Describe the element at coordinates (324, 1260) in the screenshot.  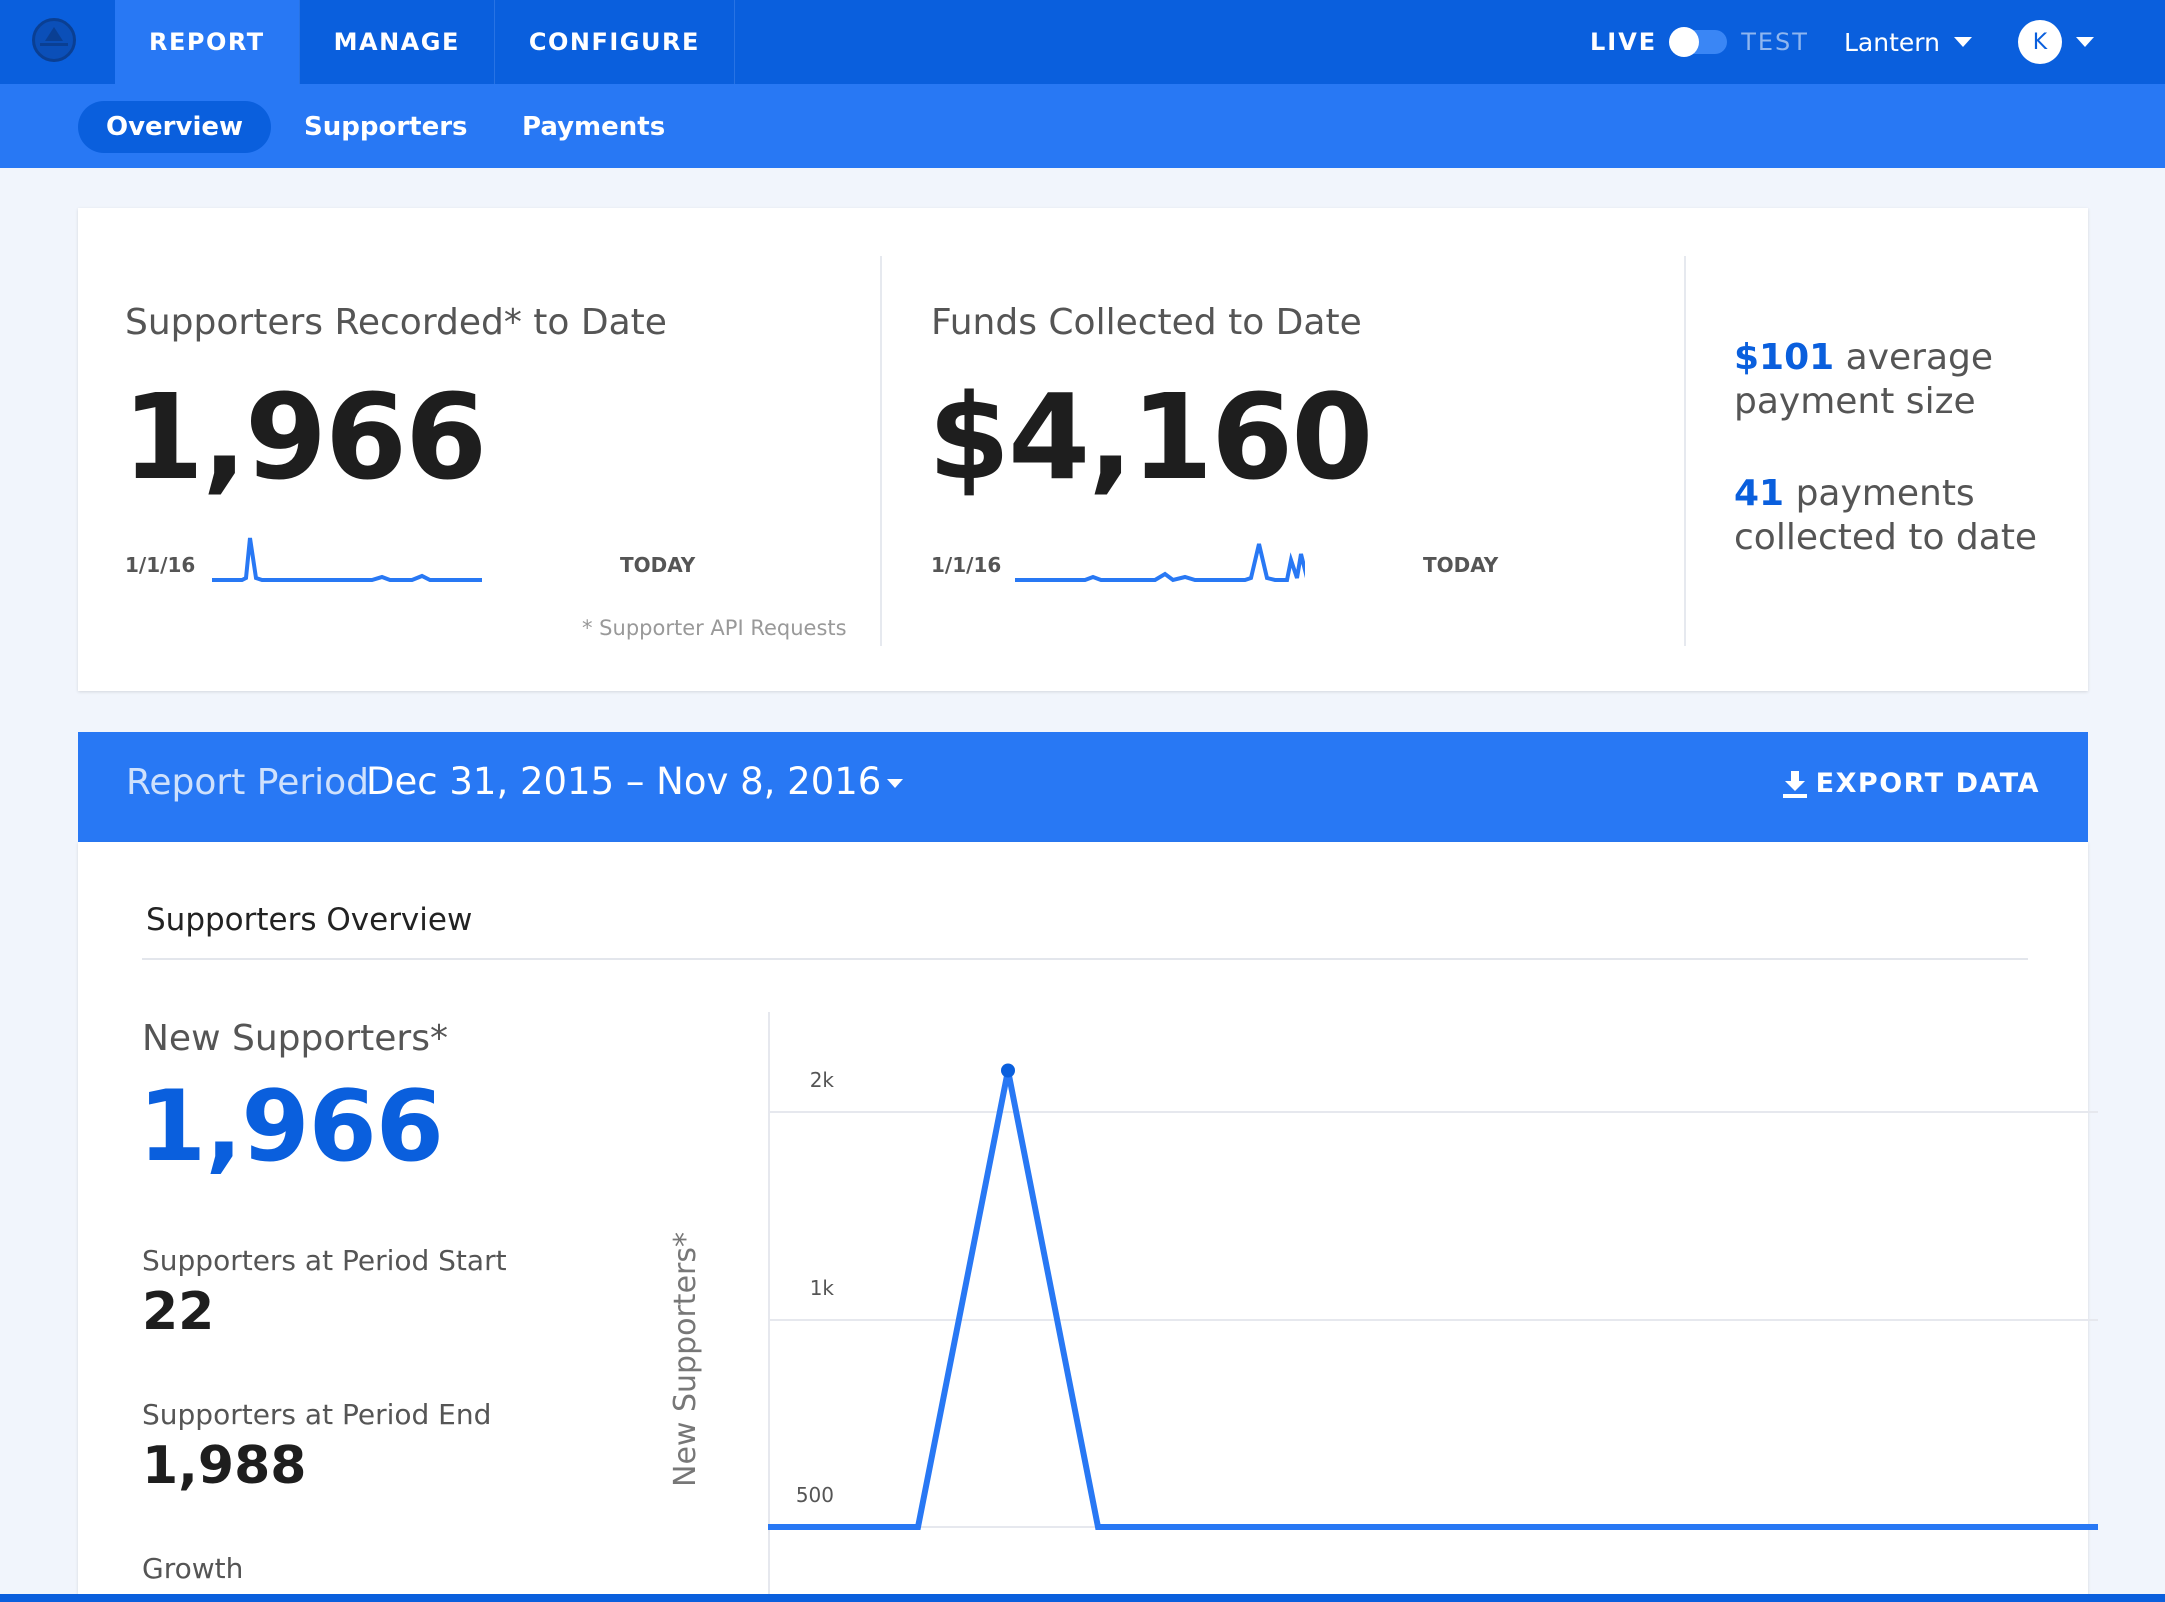
I see `period-start-label: Supporters at Period Start` at that location.